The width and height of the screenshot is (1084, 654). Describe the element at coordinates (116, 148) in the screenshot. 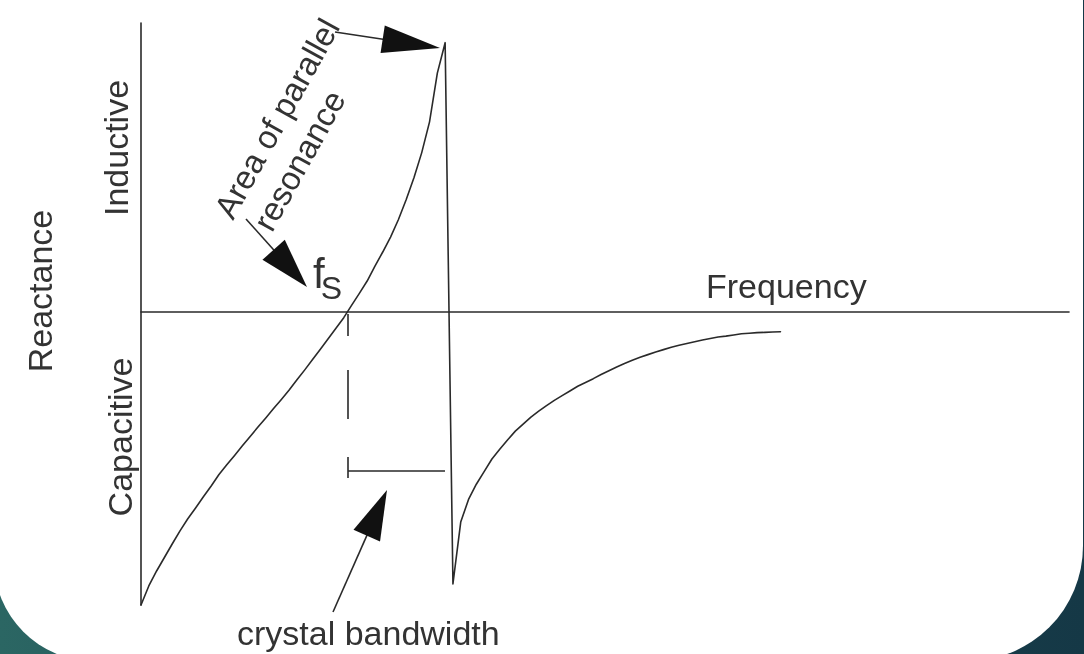

I see `text: Inductive` at that location.